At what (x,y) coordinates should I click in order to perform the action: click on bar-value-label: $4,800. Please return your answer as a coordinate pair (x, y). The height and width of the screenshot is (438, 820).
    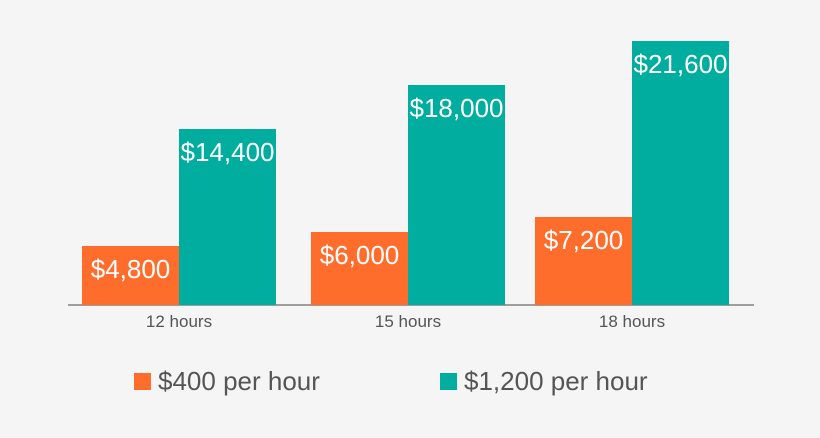
    Looking at the image, I should click on (130, 269).